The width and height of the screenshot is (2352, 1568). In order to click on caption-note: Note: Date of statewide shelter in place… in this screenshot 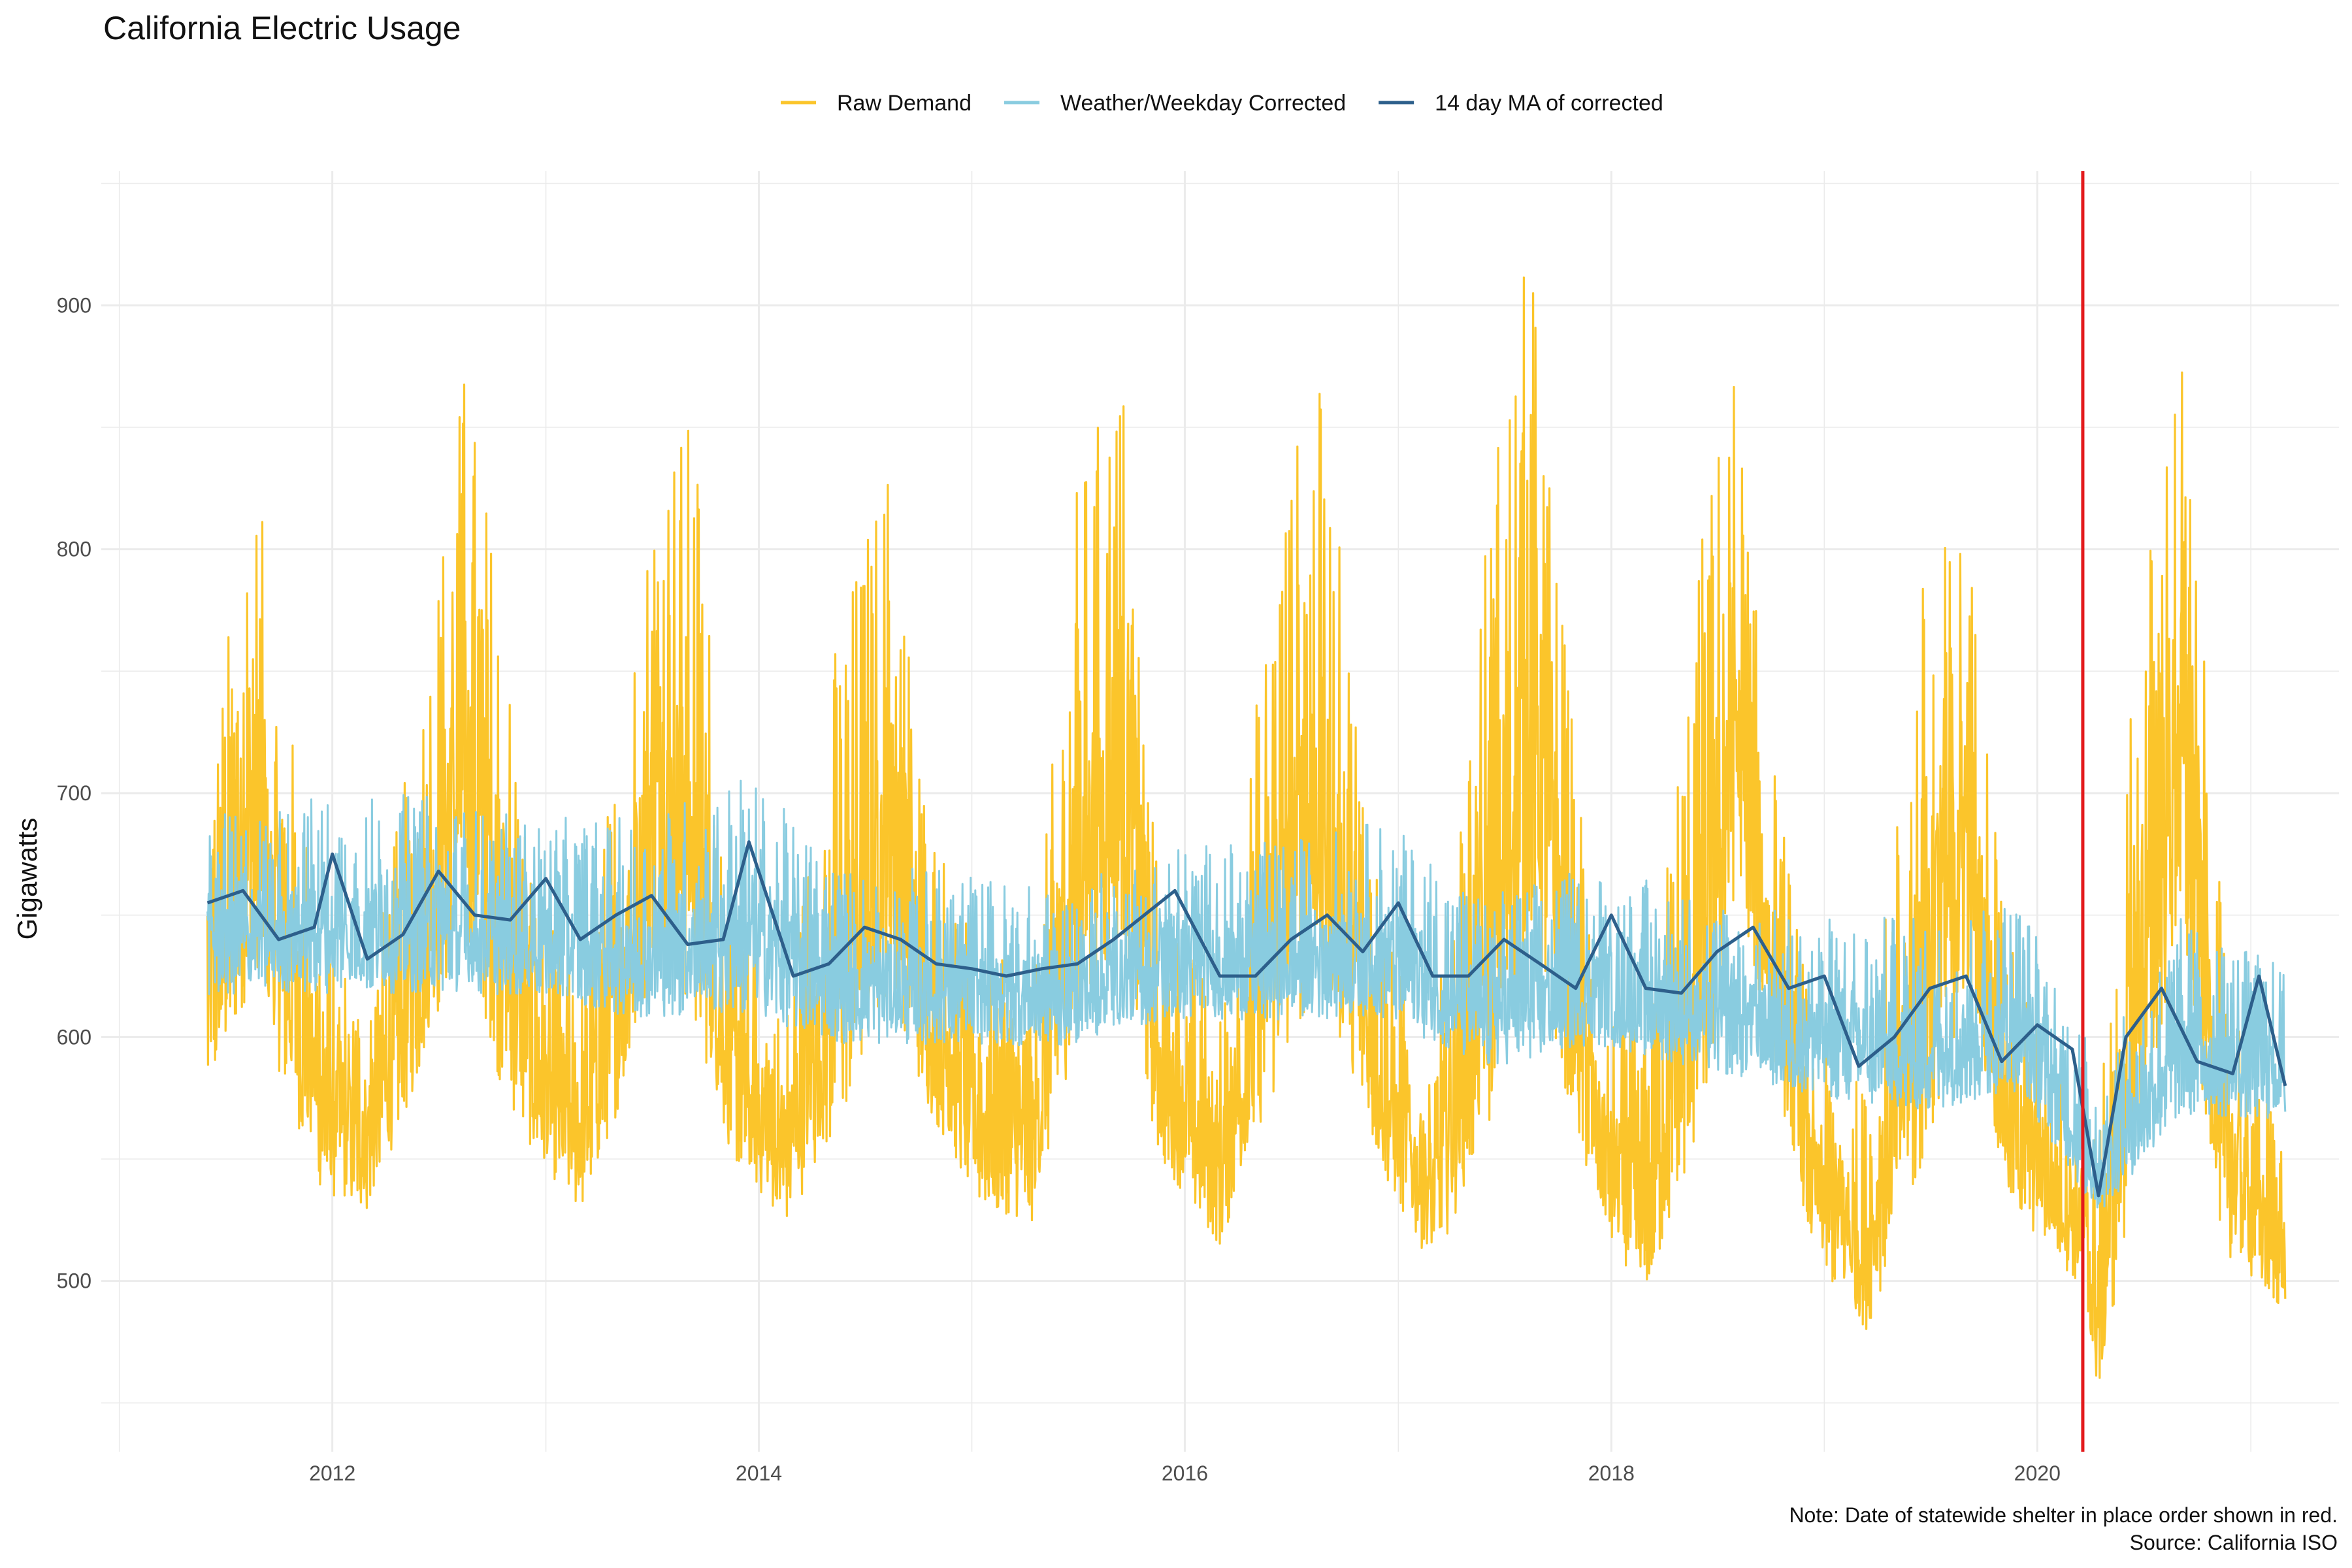, I will do `click(2063, 1515)`.